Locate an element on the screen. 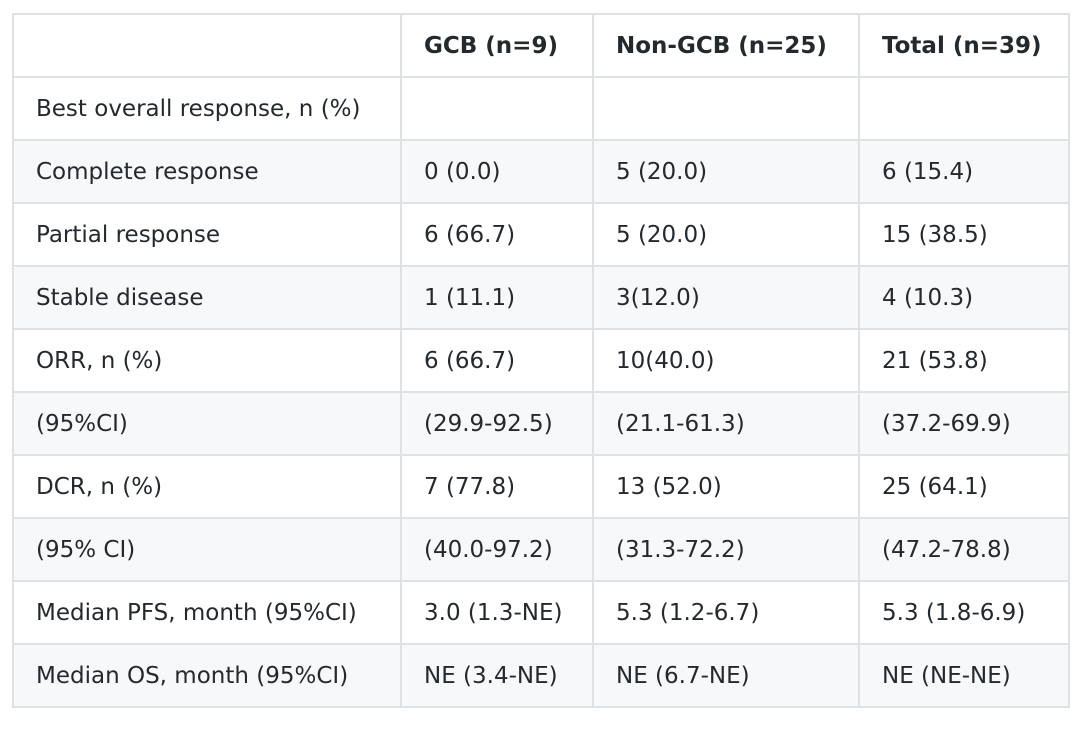 This screenshot has height=740, width=1080. row-label: Partial response is located at coordinates (207, 234).